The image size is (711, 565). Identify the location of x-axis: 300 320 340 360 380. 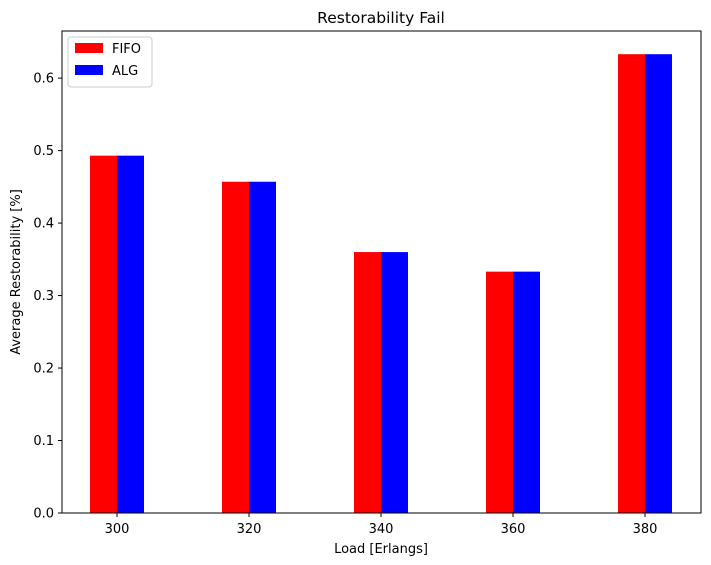
(381, 525).